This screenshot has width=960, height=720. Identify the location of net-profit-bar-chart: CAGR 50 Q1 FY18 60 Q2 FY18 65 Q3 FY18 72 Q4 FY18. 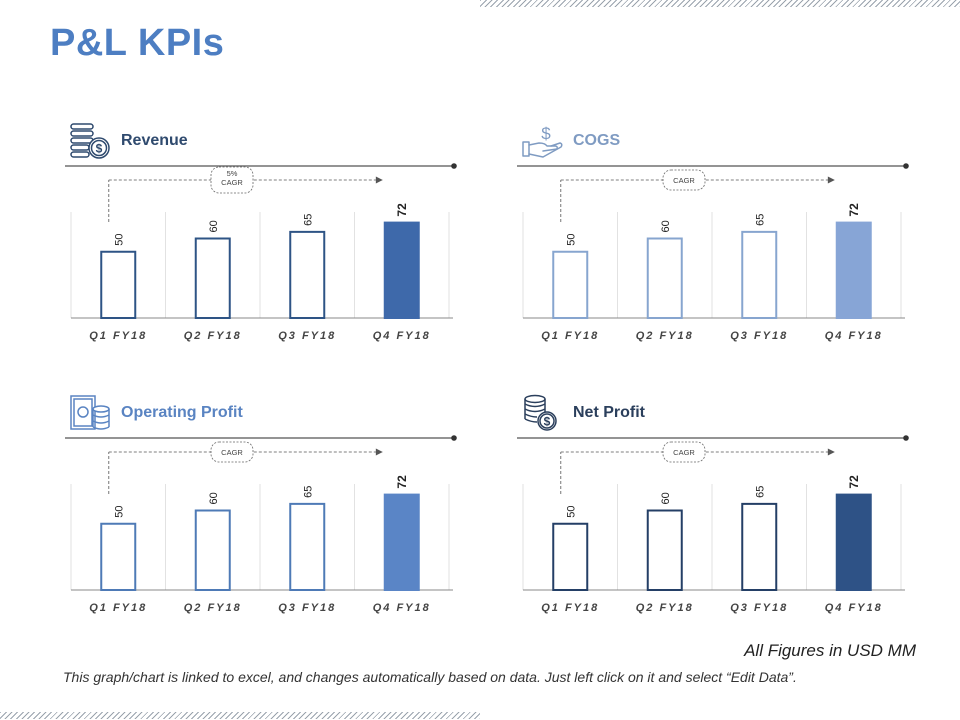
(715, 524).